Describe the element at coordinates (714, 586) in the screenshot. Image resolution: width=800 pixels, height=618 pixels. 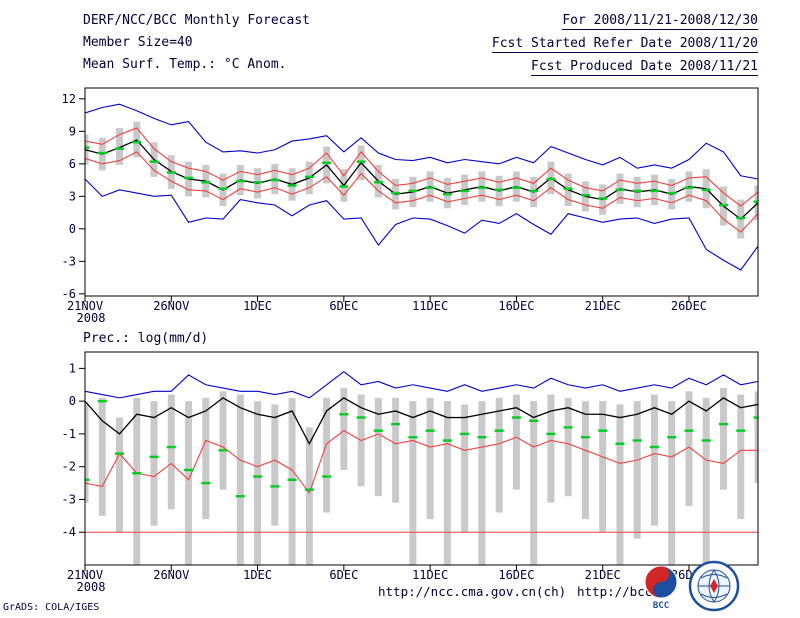
I see `ncc-cma-logo` at that location.